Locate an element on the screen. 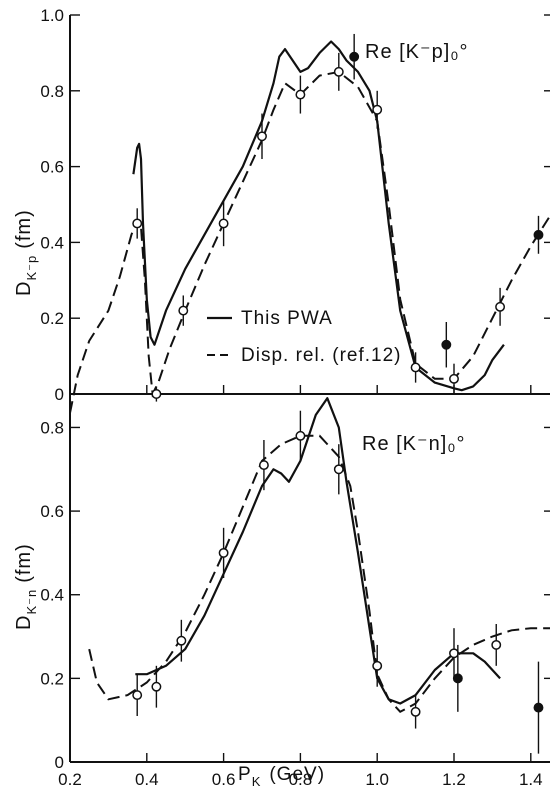 This screenshot has height=800, width=553. x-axis-label-unit: (GeV) is located at coordinates (297, 774).